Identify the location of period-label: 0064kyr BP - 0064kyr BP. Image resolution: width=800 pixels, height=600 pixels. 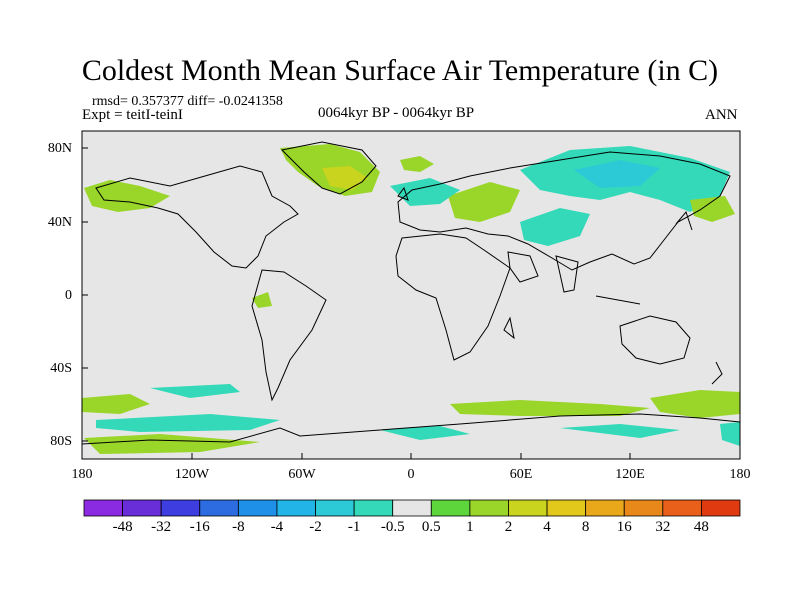
(396, 113).